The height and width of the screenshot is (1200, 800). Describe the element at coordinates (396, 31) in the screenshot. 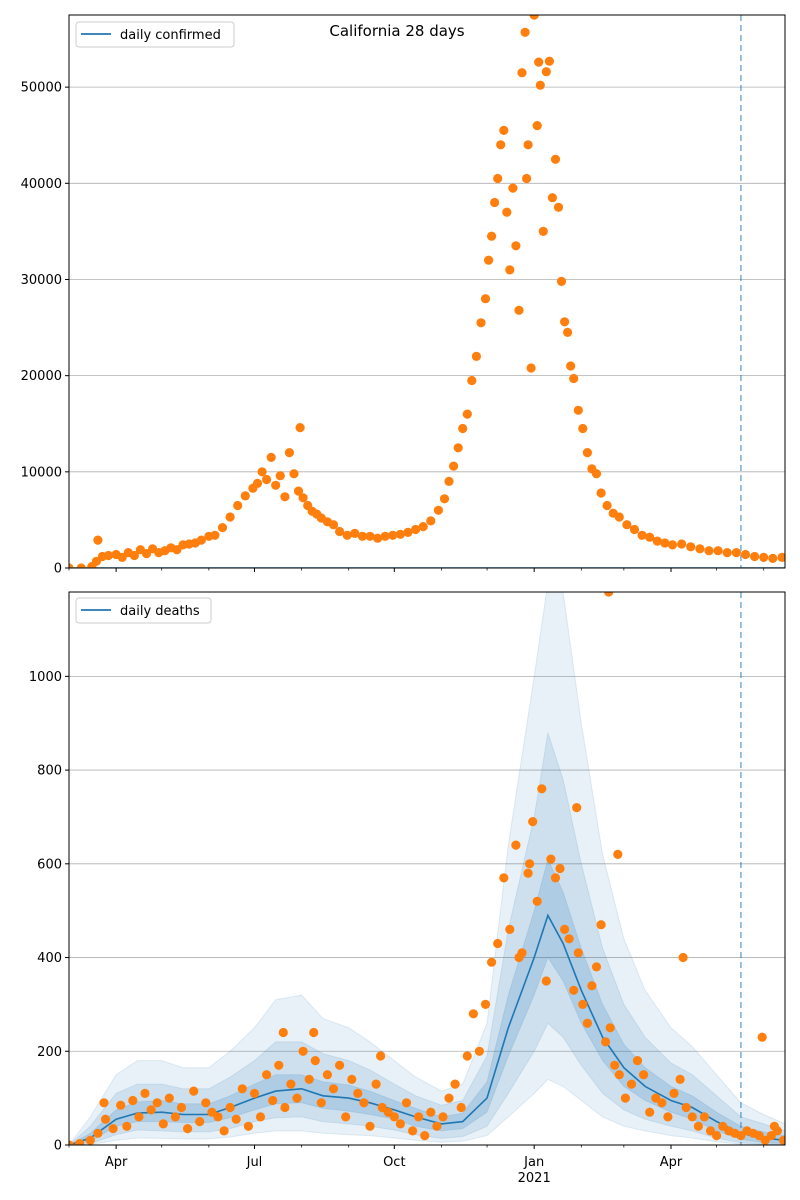

I see `figure-title: California 28 days` at that location.